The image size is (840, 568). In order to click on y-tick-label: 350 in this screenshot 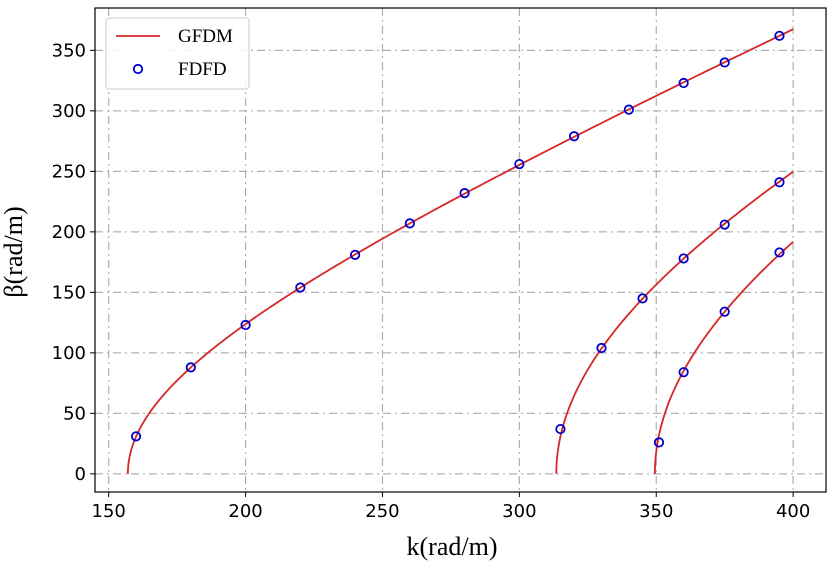, I will do `click(69, 50)`.